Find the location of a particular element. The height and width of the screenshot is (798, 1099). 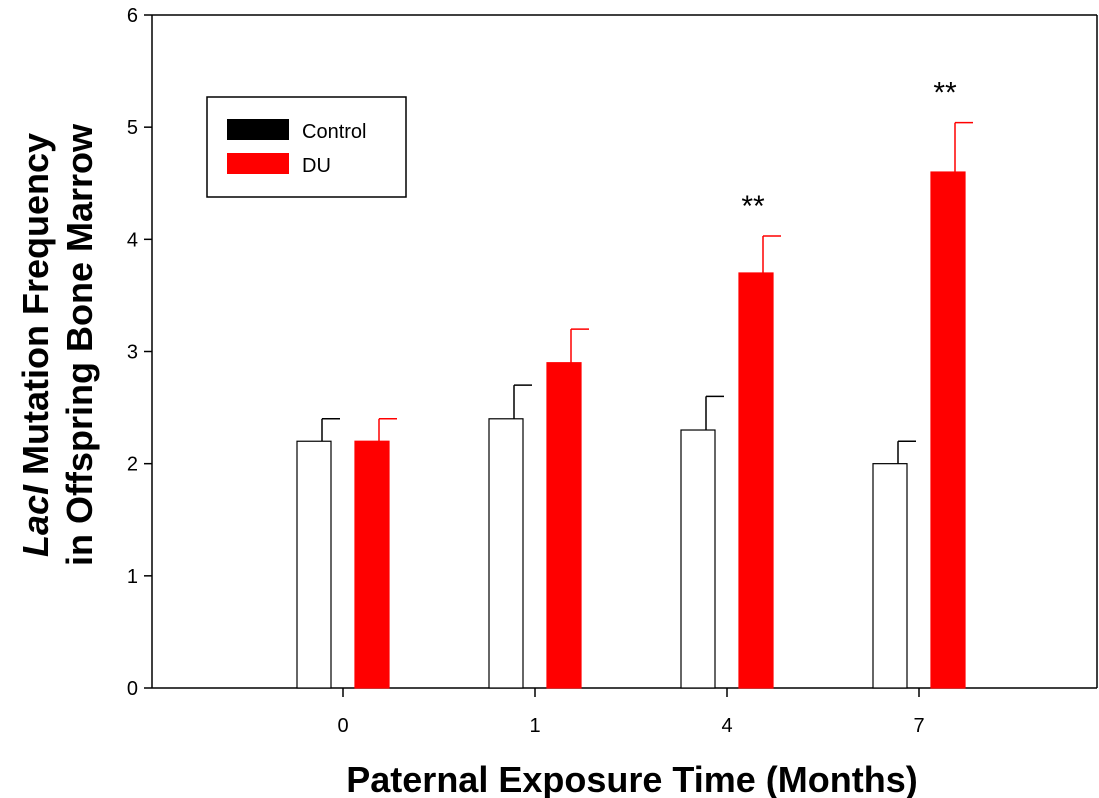

legend-box is located at coordinates (306, 147).